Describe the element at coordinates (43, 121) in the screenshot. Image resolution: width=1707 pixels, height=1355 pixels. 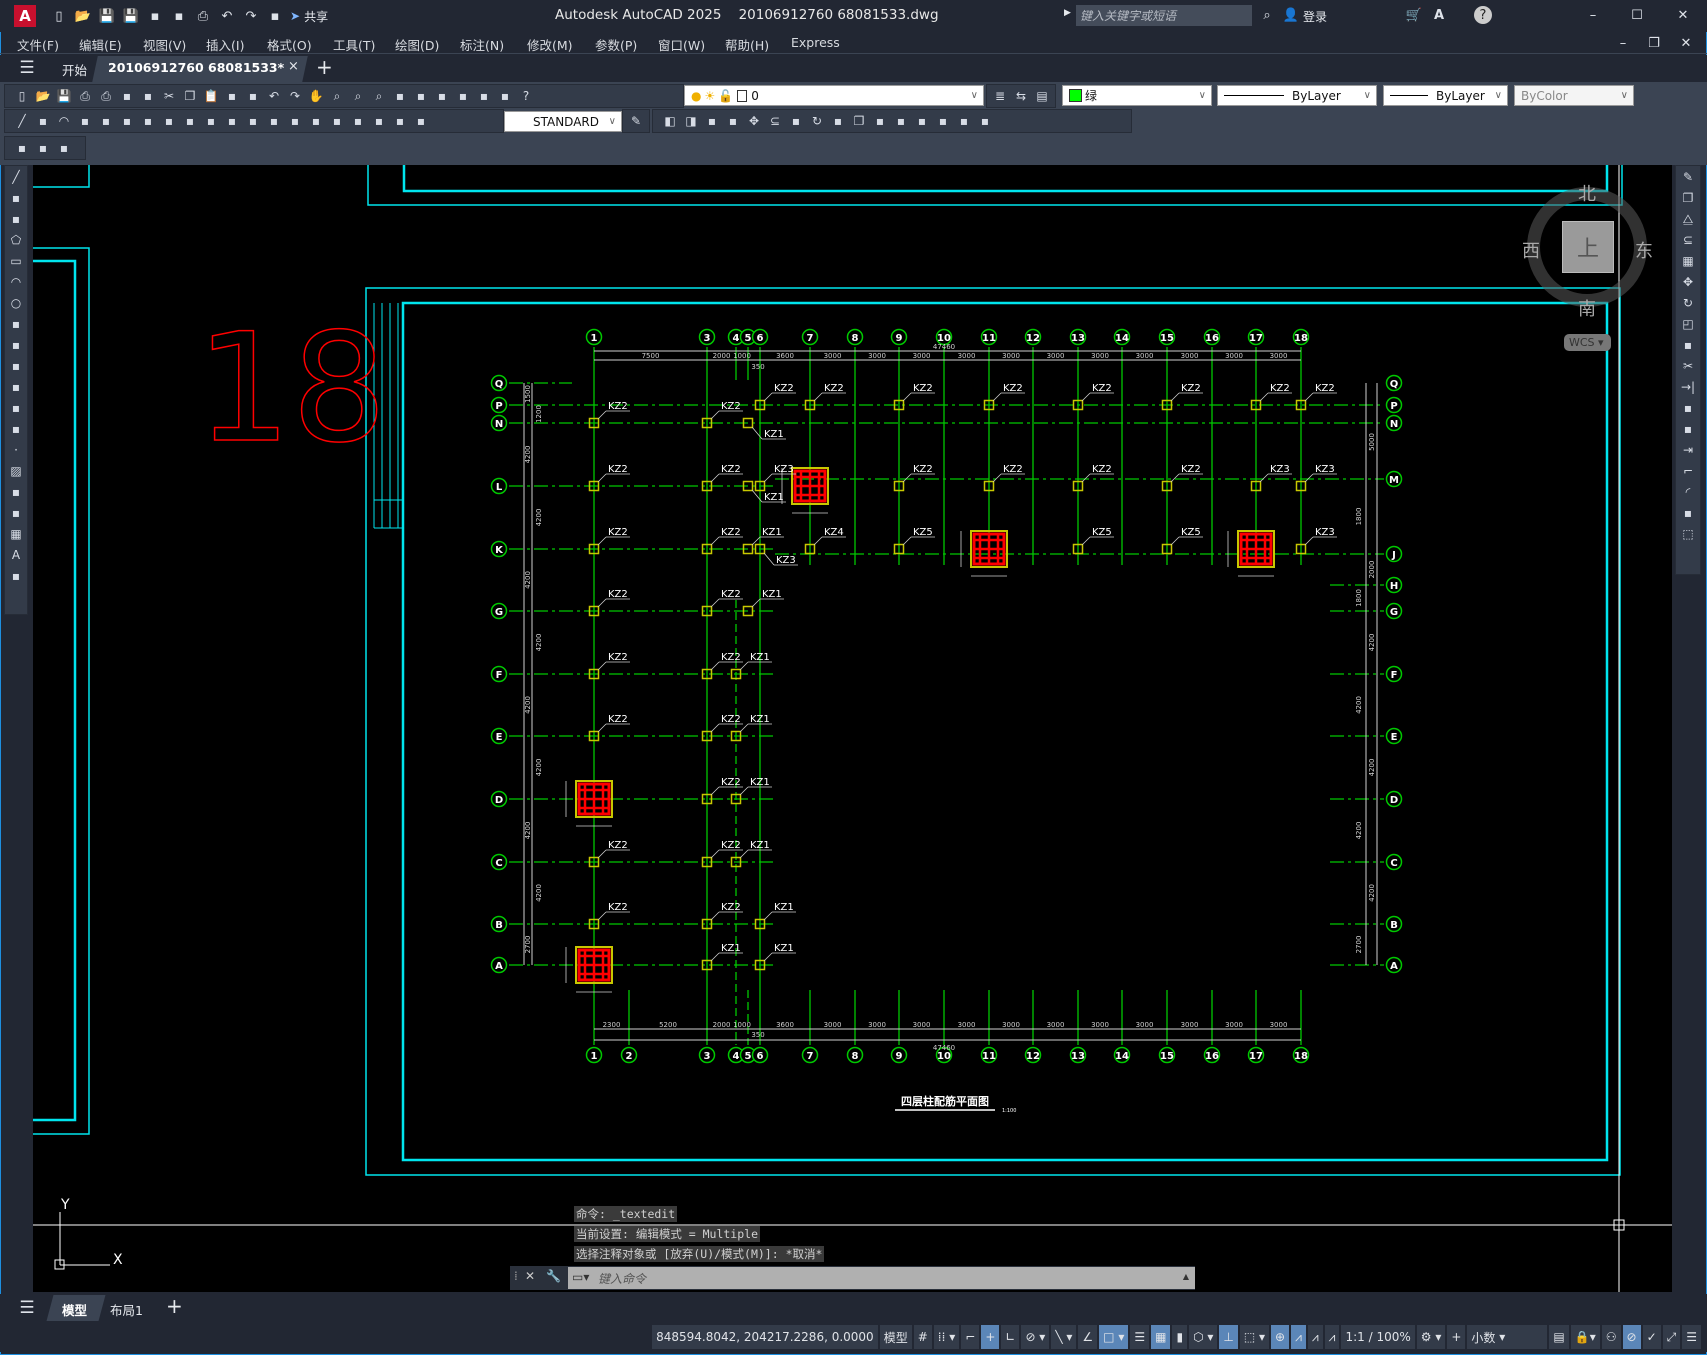
I see `aligned-dim-icon: ▪` at that location.